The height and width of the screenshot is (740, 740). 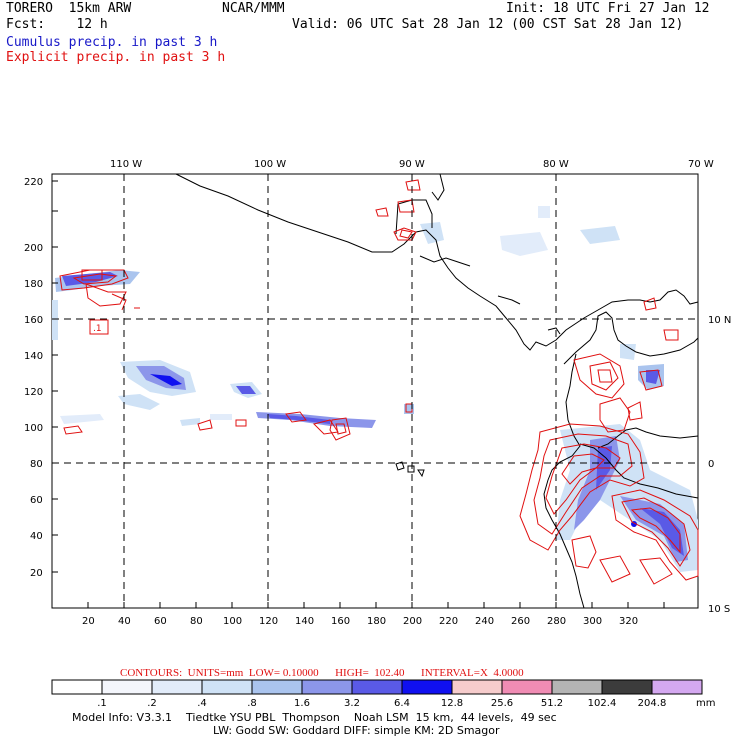 I want to click on lat-label-0: 0, so click(x=711, y=464).